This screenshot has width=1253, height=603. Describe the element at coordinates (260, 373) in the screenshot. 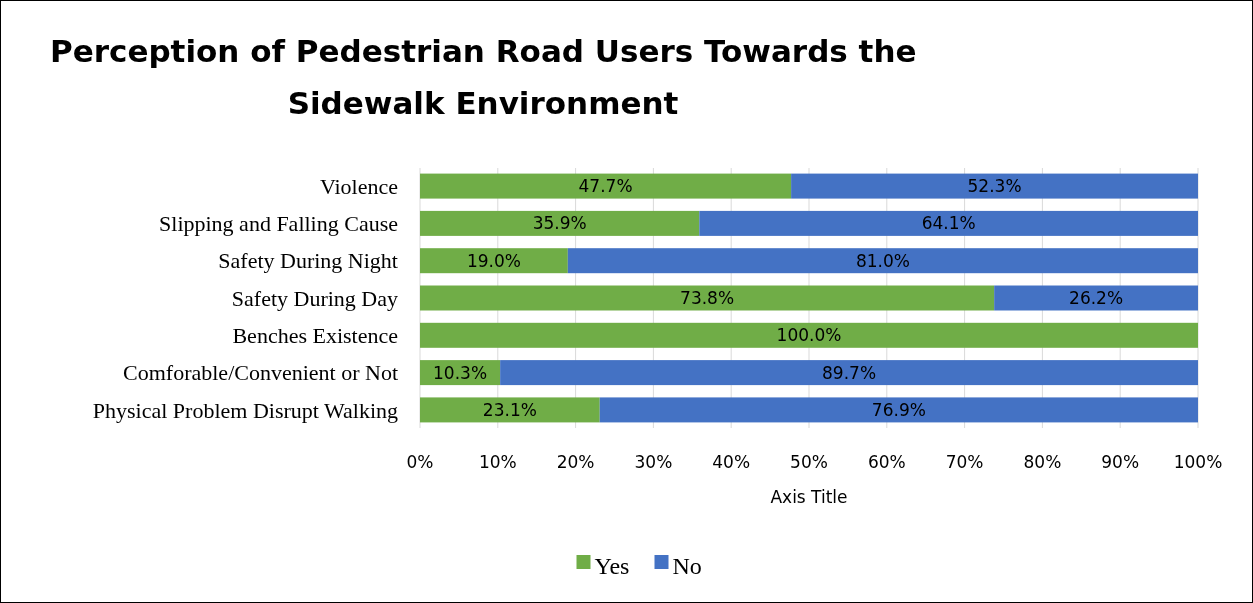

I see `y-tick-label: Comforable/Convenient or Not` at that location.